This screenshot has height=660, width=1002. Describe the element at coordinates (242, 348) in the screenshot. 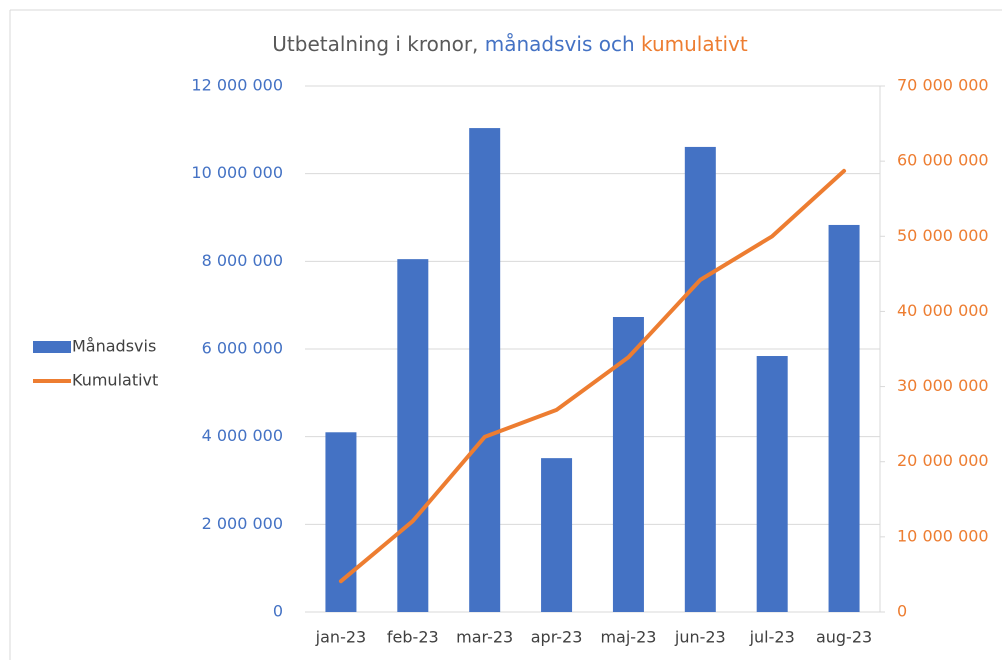

I see `y-tick-label: 6 000 000` at that location.